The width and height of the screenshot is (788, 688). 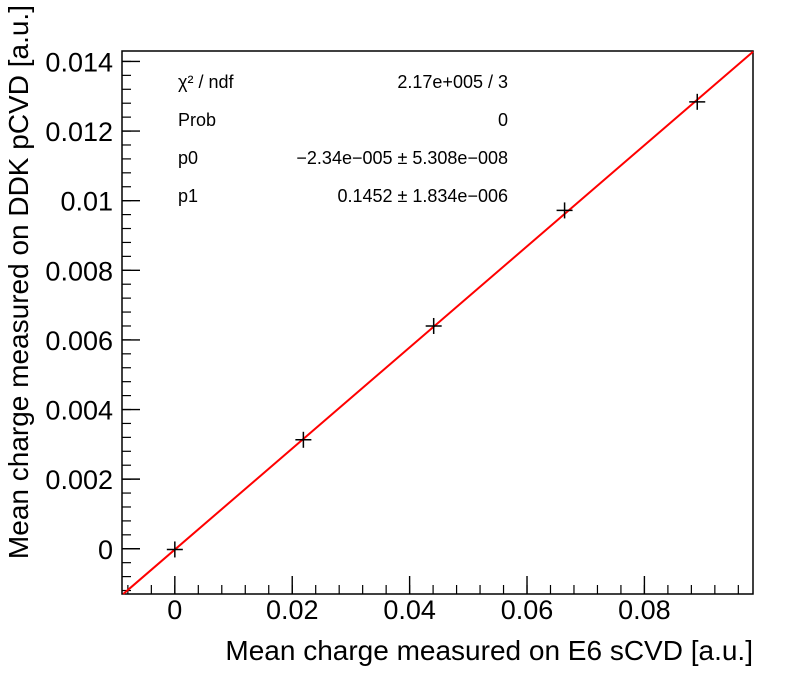 What do you see at coordinates (79, 305) in the screenshot?
I see `y-tick-labels: 0 0.002 0.004 0.006 0.008 0.01 0.012 0.014` at bounding box center [79, 305].